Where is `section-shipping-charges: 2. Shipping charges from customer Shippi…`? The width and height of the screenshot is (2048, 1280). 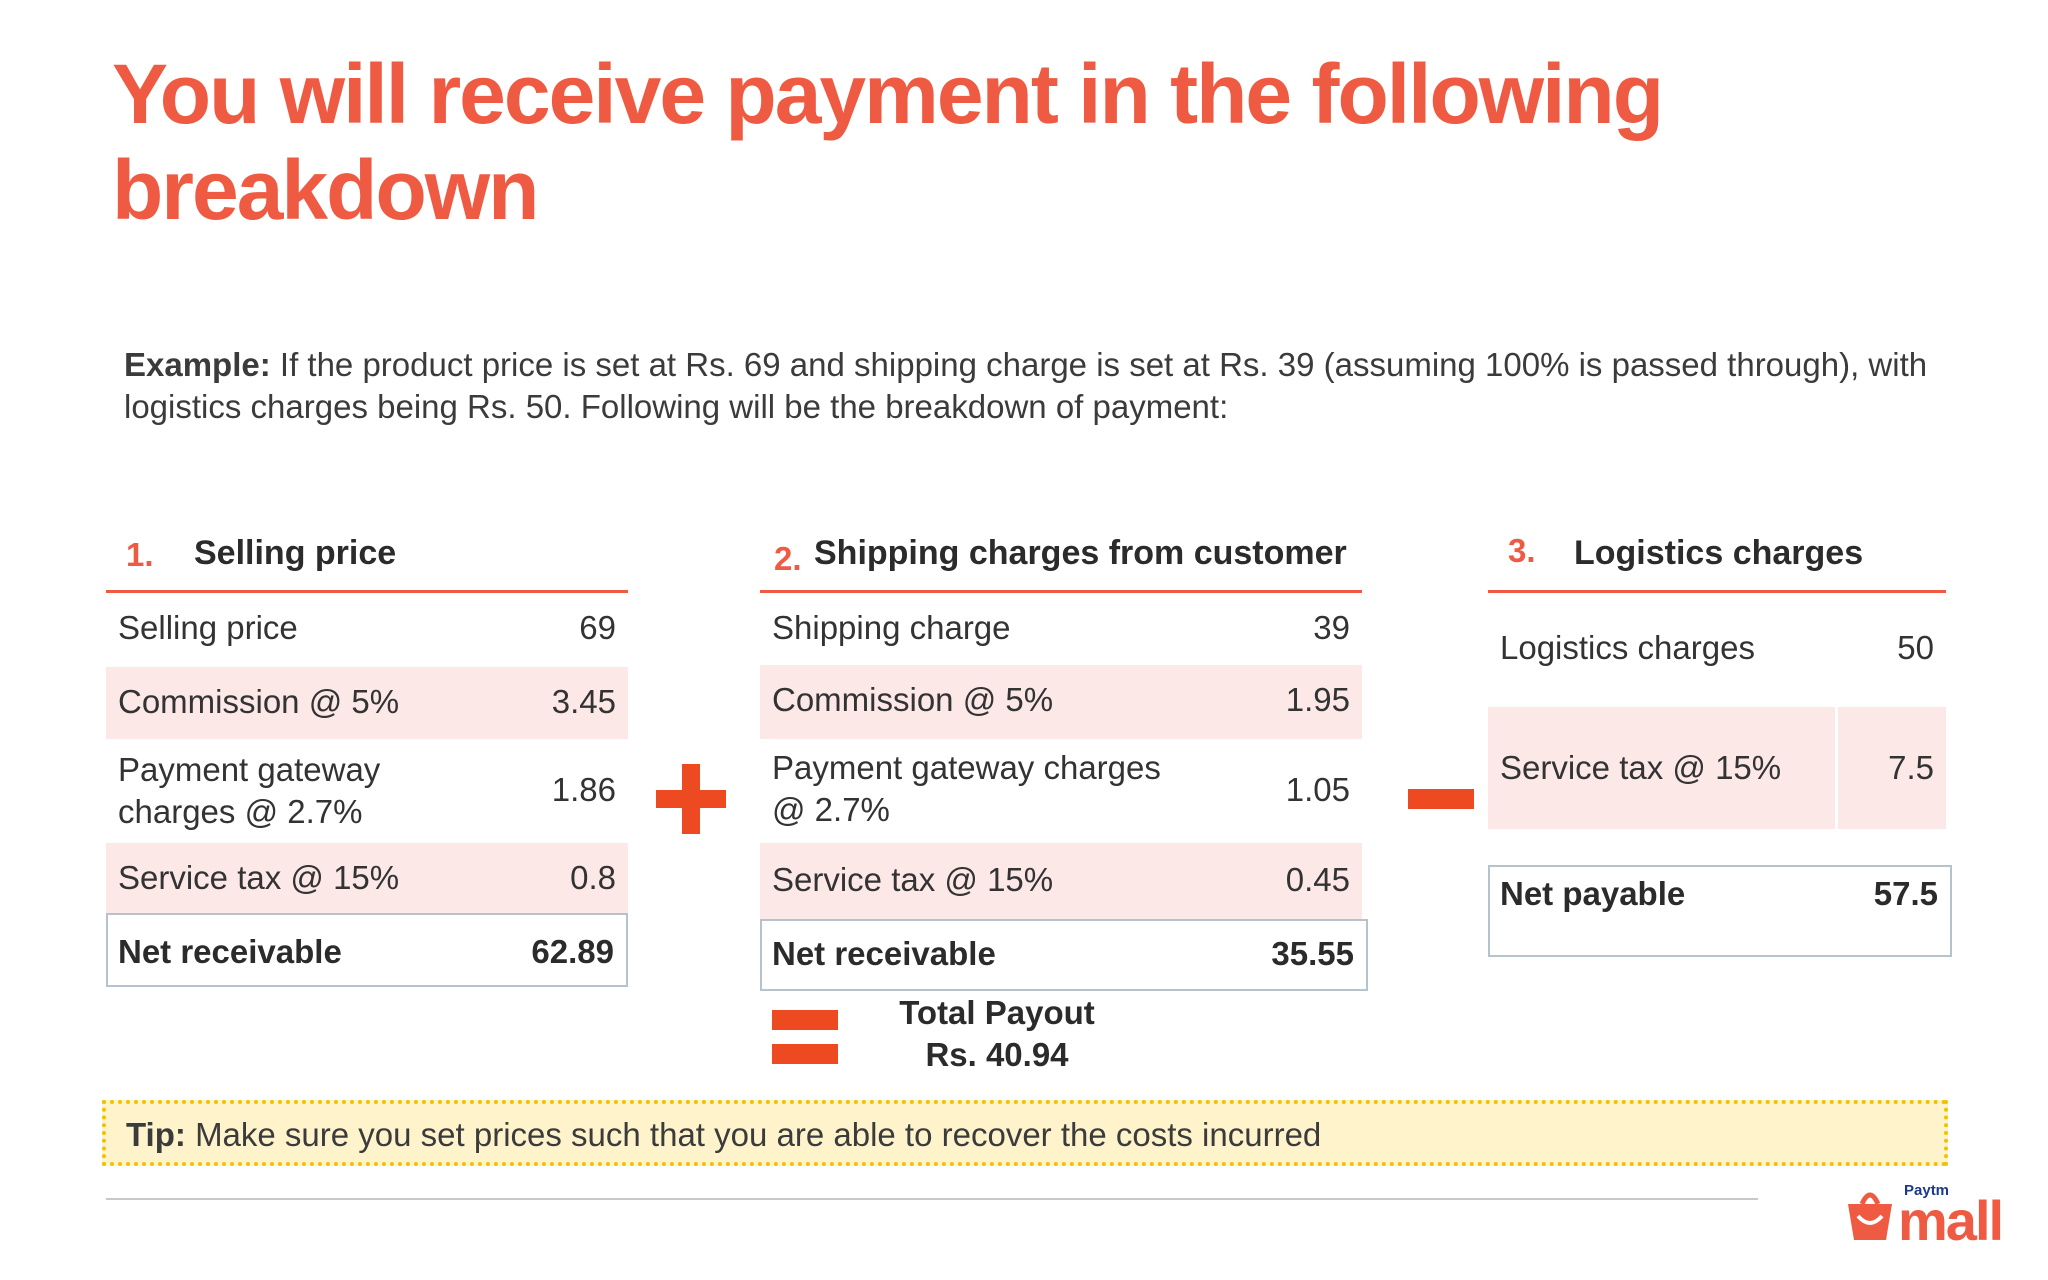 section-shipping-charges: 2. Shipping charges from customer Shippi… is located at coordinates (1064, 755).